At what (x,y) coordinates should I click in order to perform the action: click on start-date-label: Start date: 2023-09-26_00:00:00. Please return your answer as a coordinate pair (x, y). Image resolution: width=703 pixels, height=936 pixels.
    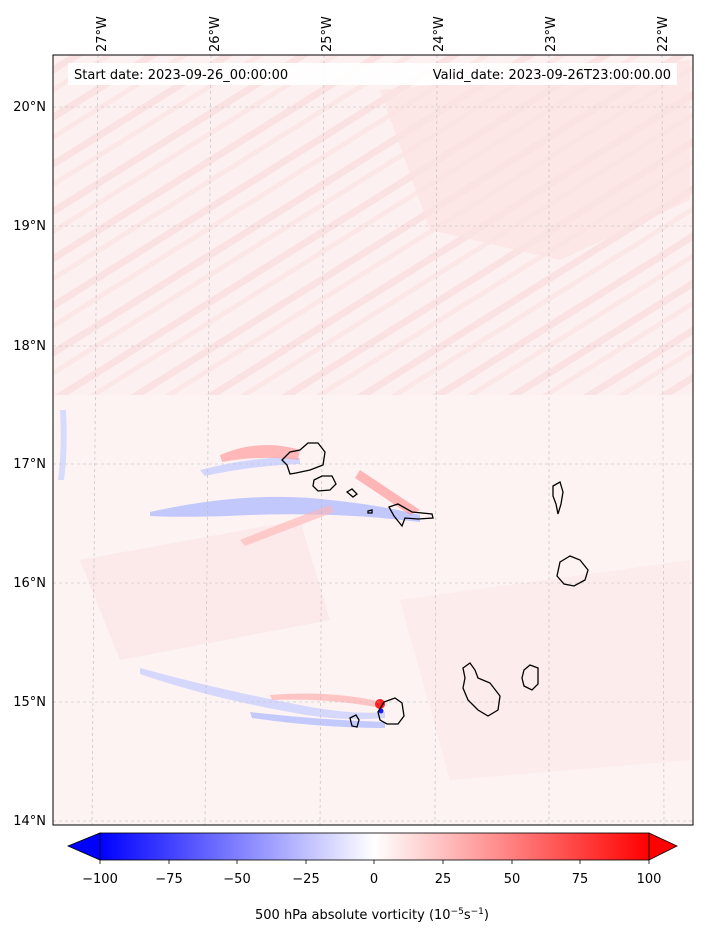
    Looking at the image, I should click on (181, 75).